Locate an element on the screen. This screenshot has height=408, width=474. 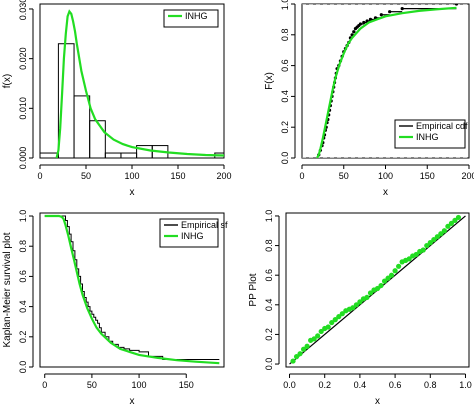
y-axis-title: PP Plot is located at coordinates (253, 289).